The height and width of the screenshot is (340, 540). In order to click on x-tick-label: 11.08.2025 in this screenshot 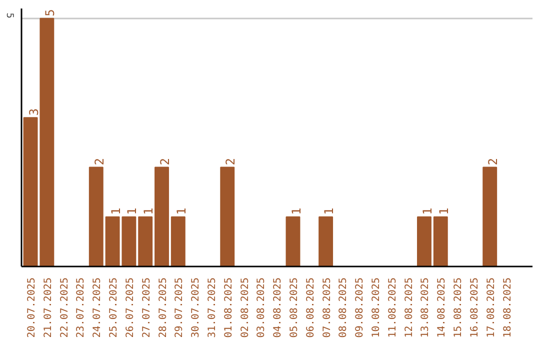, I will do `click(392, 307)`.